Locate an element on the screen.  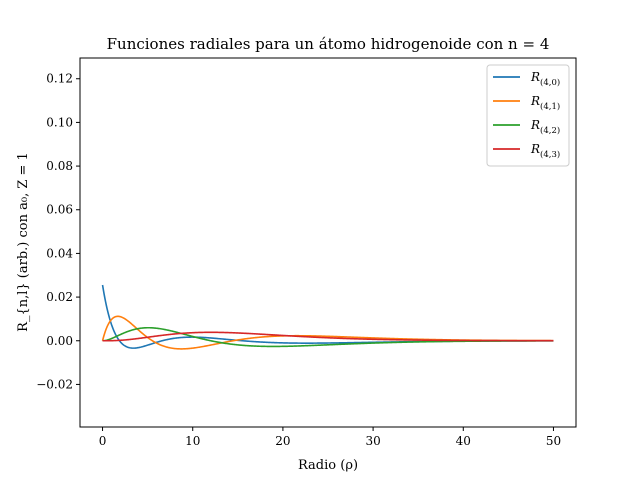
y-tick-label: 0.02 is located at coordinates (59, 297).